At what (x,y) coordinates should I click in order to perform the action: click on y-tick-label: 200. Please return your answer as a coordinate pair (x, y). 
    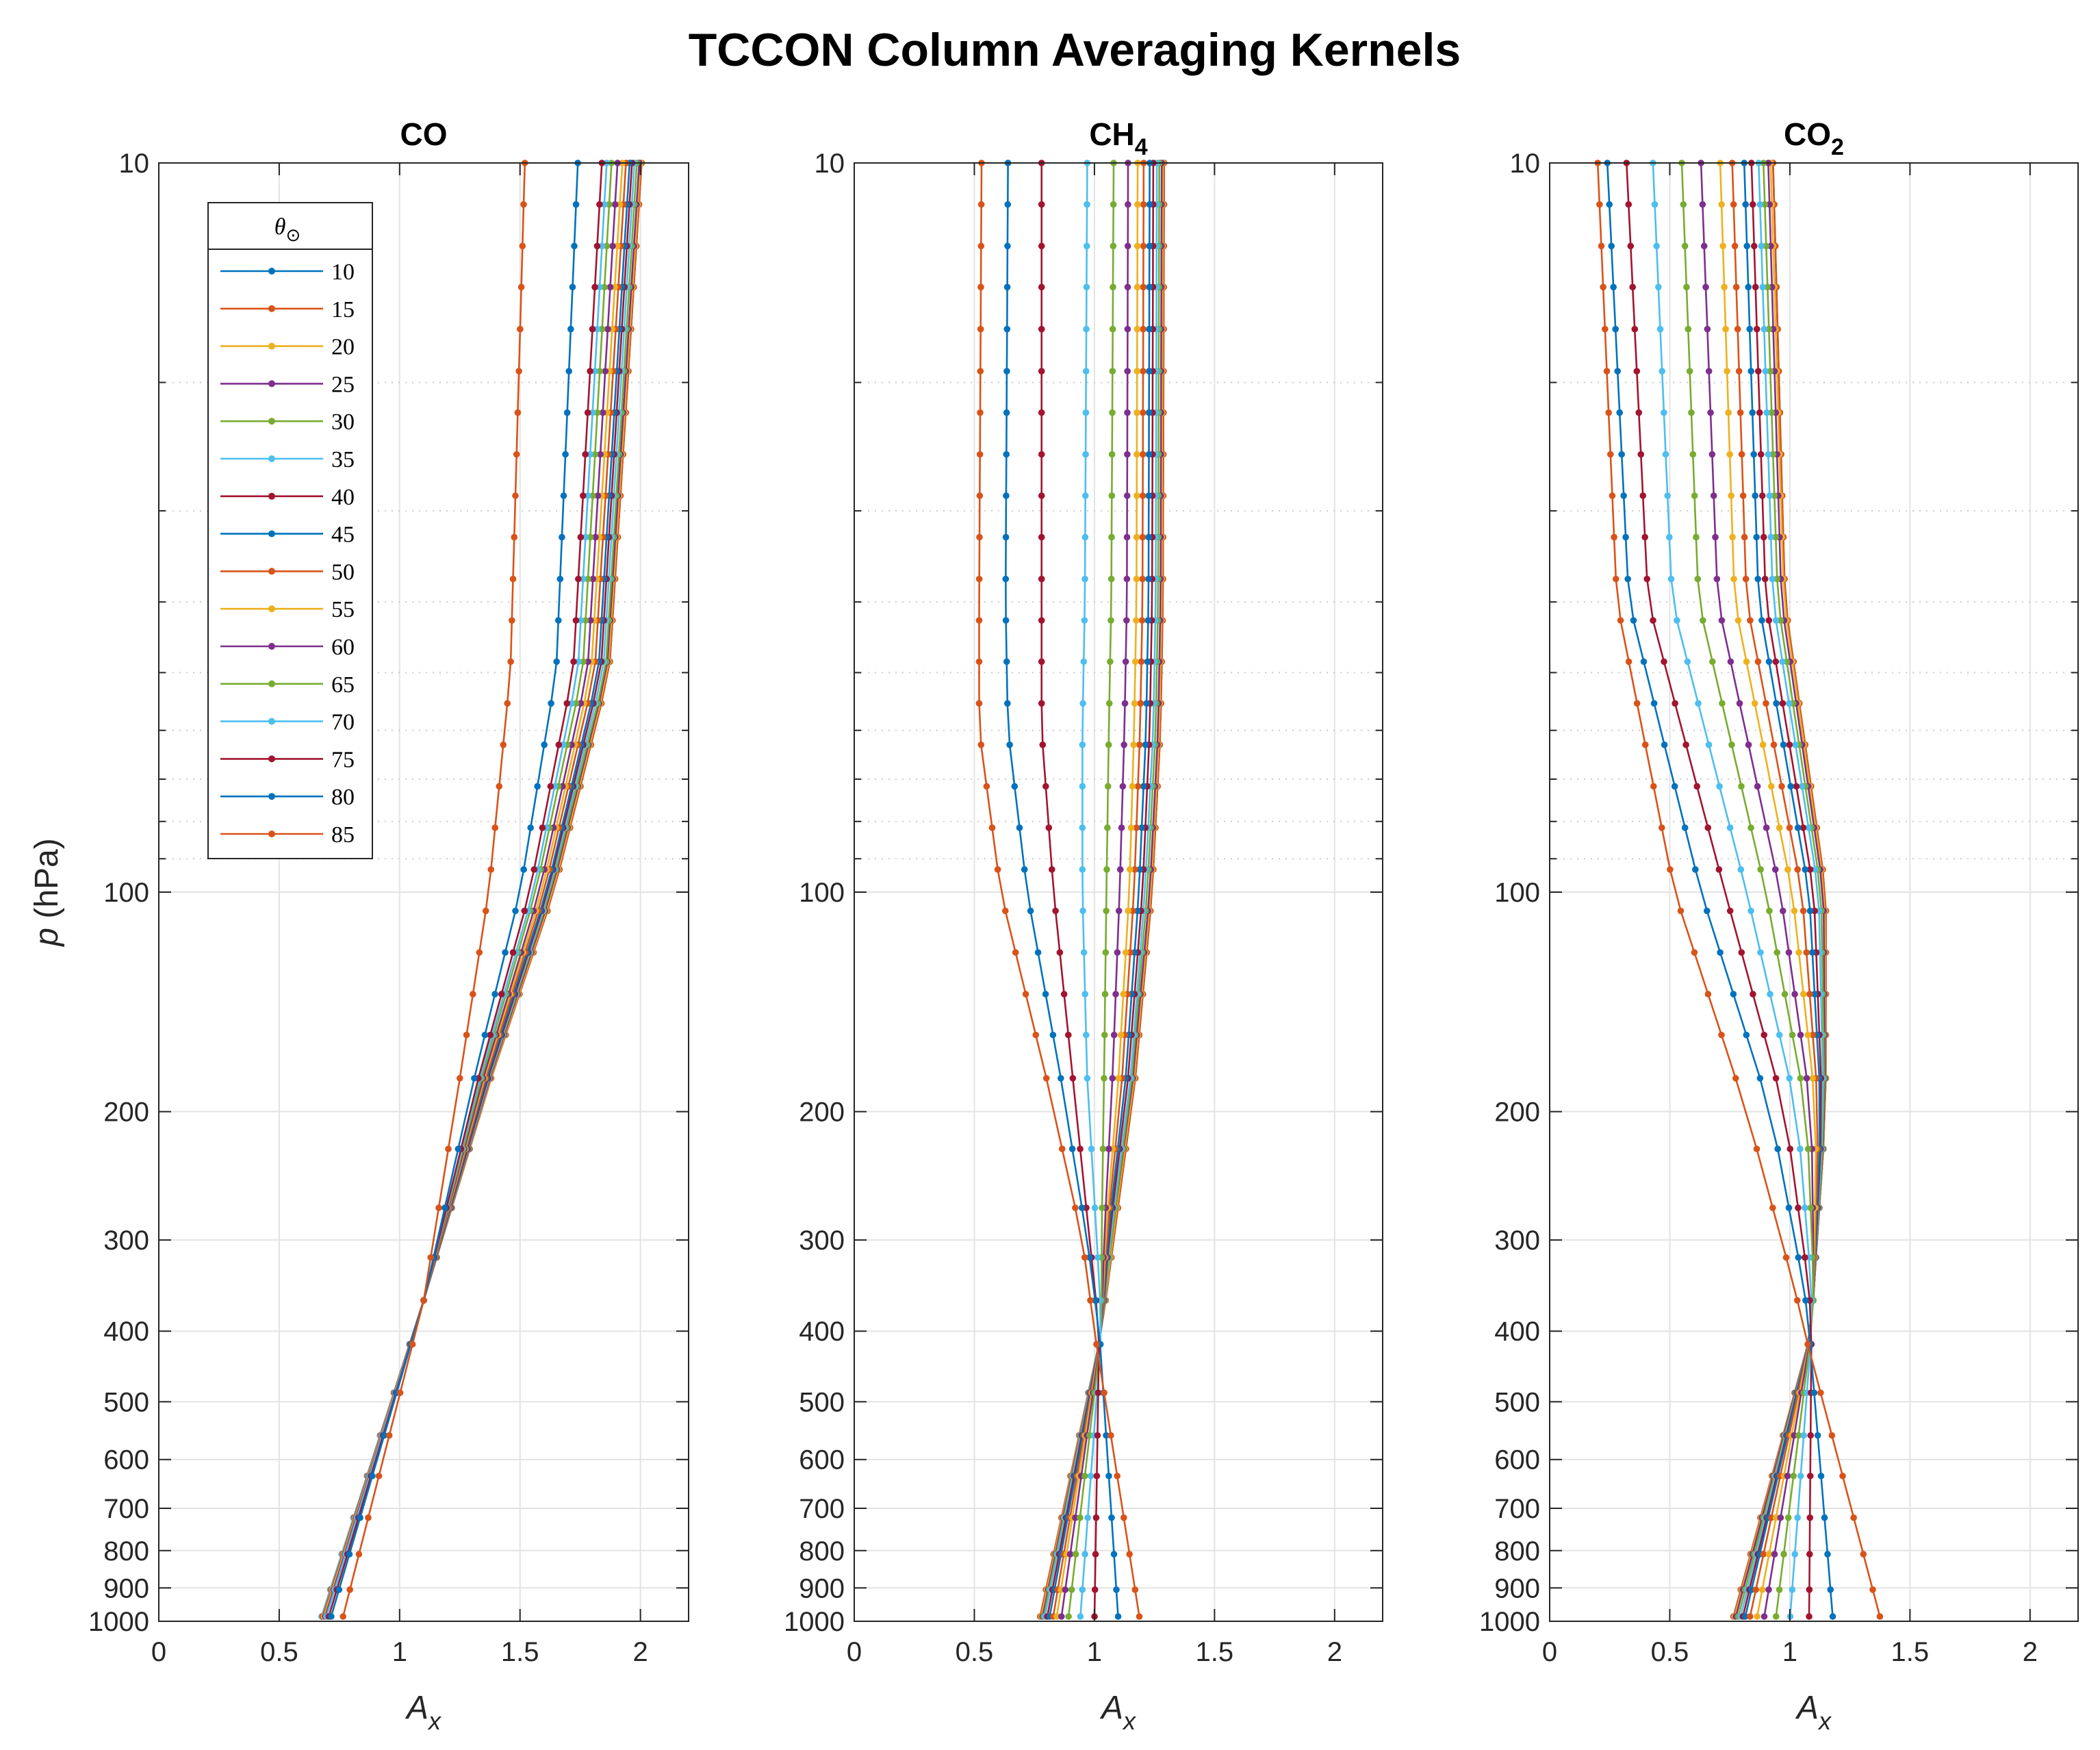
    Looking at the image, I should click on (822, 1113).